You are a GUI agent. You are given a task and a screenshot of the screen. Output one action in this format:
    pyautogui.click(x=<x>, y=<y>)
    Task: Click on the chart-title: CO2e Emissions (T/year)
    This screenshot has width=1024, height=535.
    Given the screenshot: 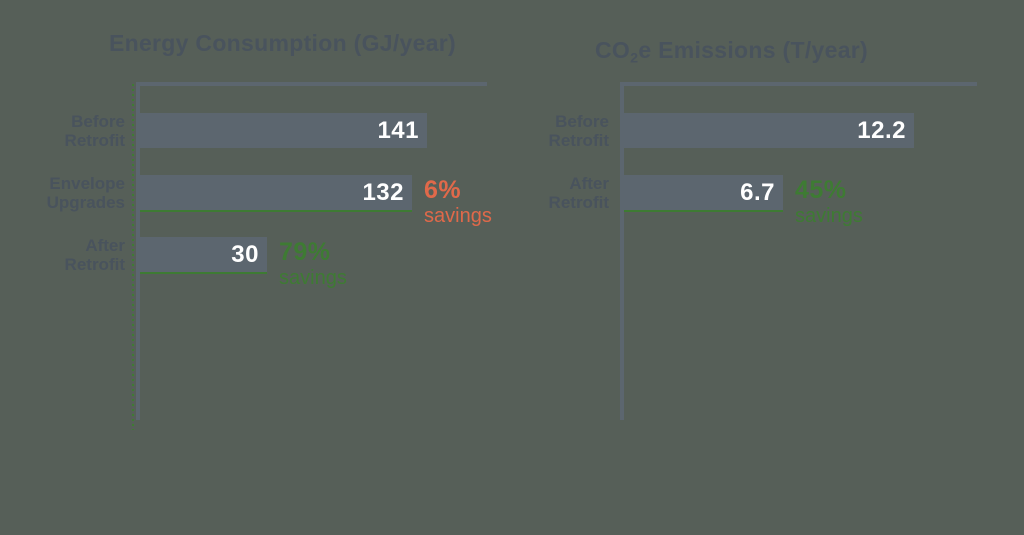 What is the action you would take?
    pyautogui.click(x=731, y=52)
    